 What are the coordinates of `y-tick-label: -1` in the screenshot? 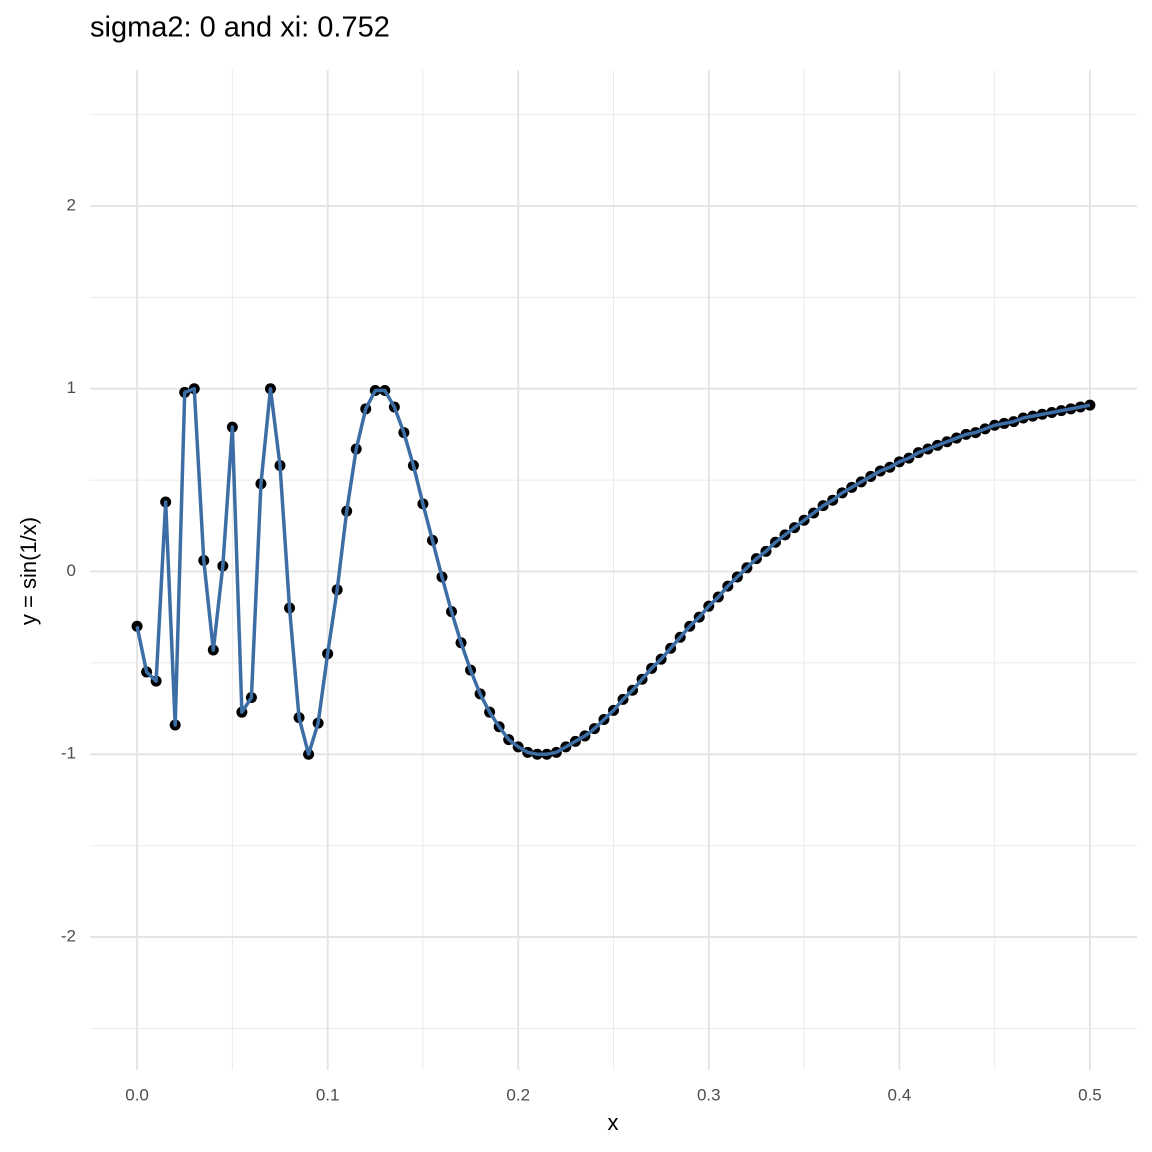 It's located at (68, 753).